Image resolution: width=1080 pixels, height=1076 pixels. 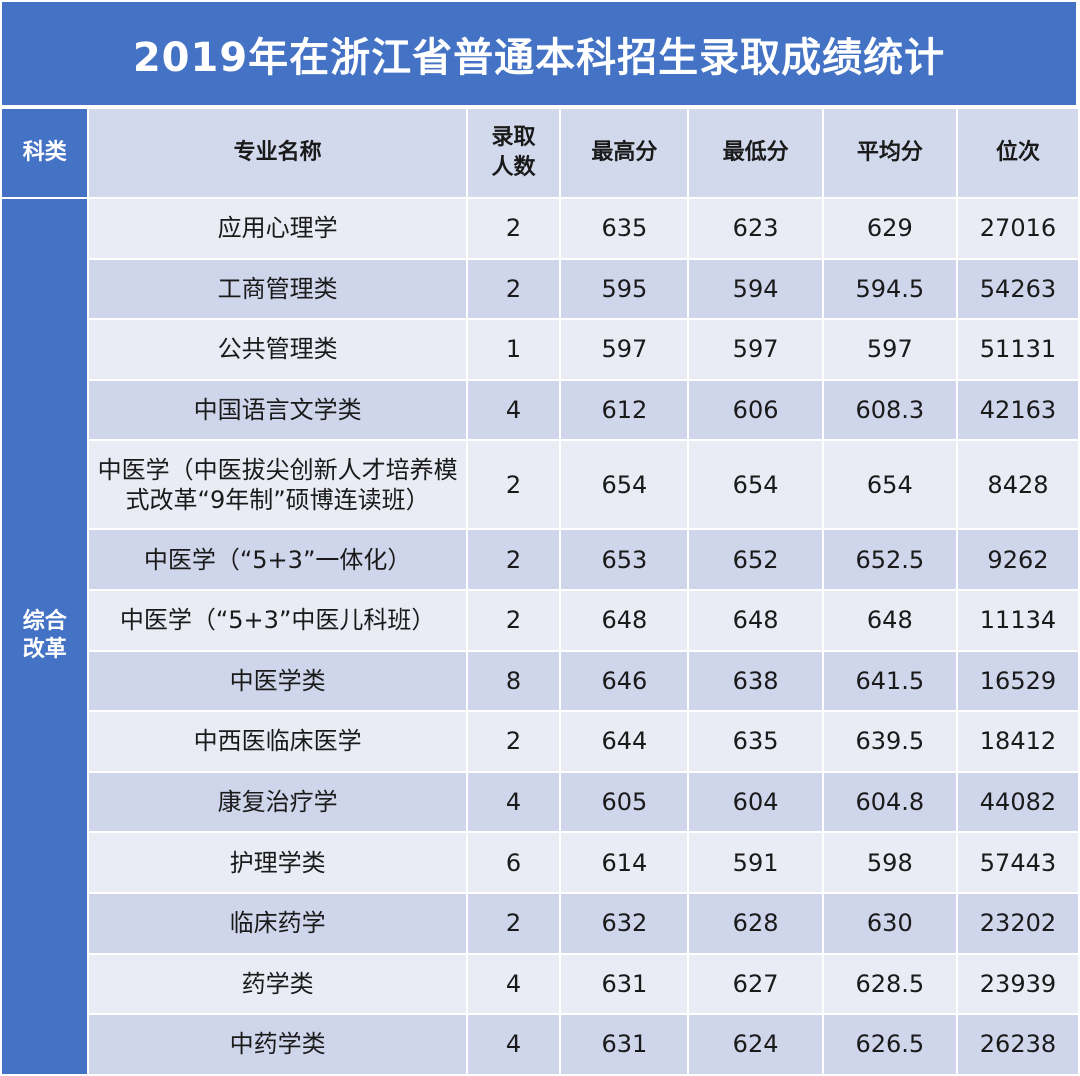 I want to click on cell-major: 药学类, so click(x=277, y=984).